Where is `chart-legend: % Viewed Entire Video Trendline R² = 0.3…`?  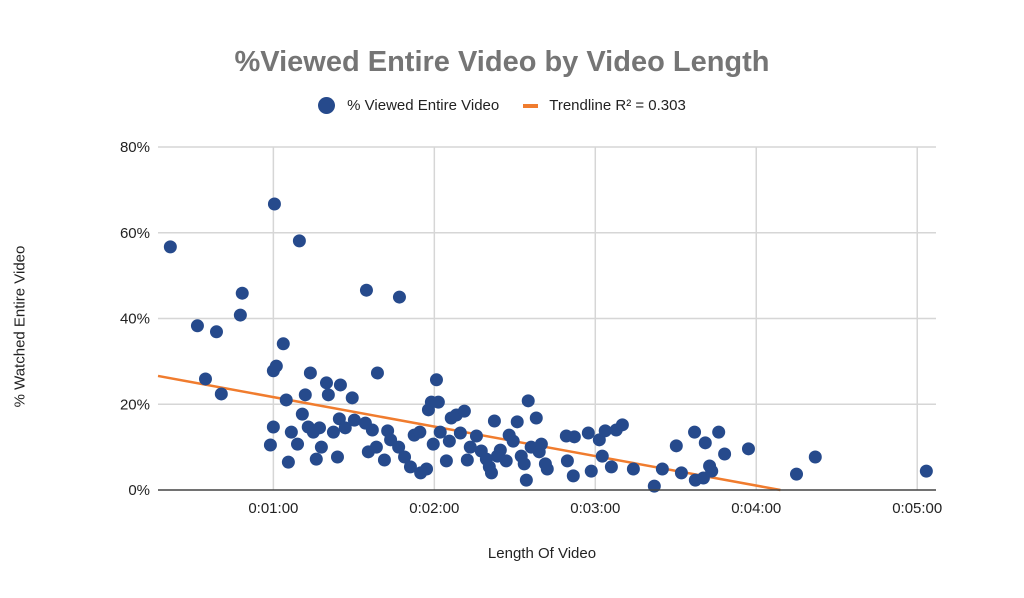
chart-legend: % Viewed Entire Video Trendline R² = 0.3… is located at coordinates (502, 105).